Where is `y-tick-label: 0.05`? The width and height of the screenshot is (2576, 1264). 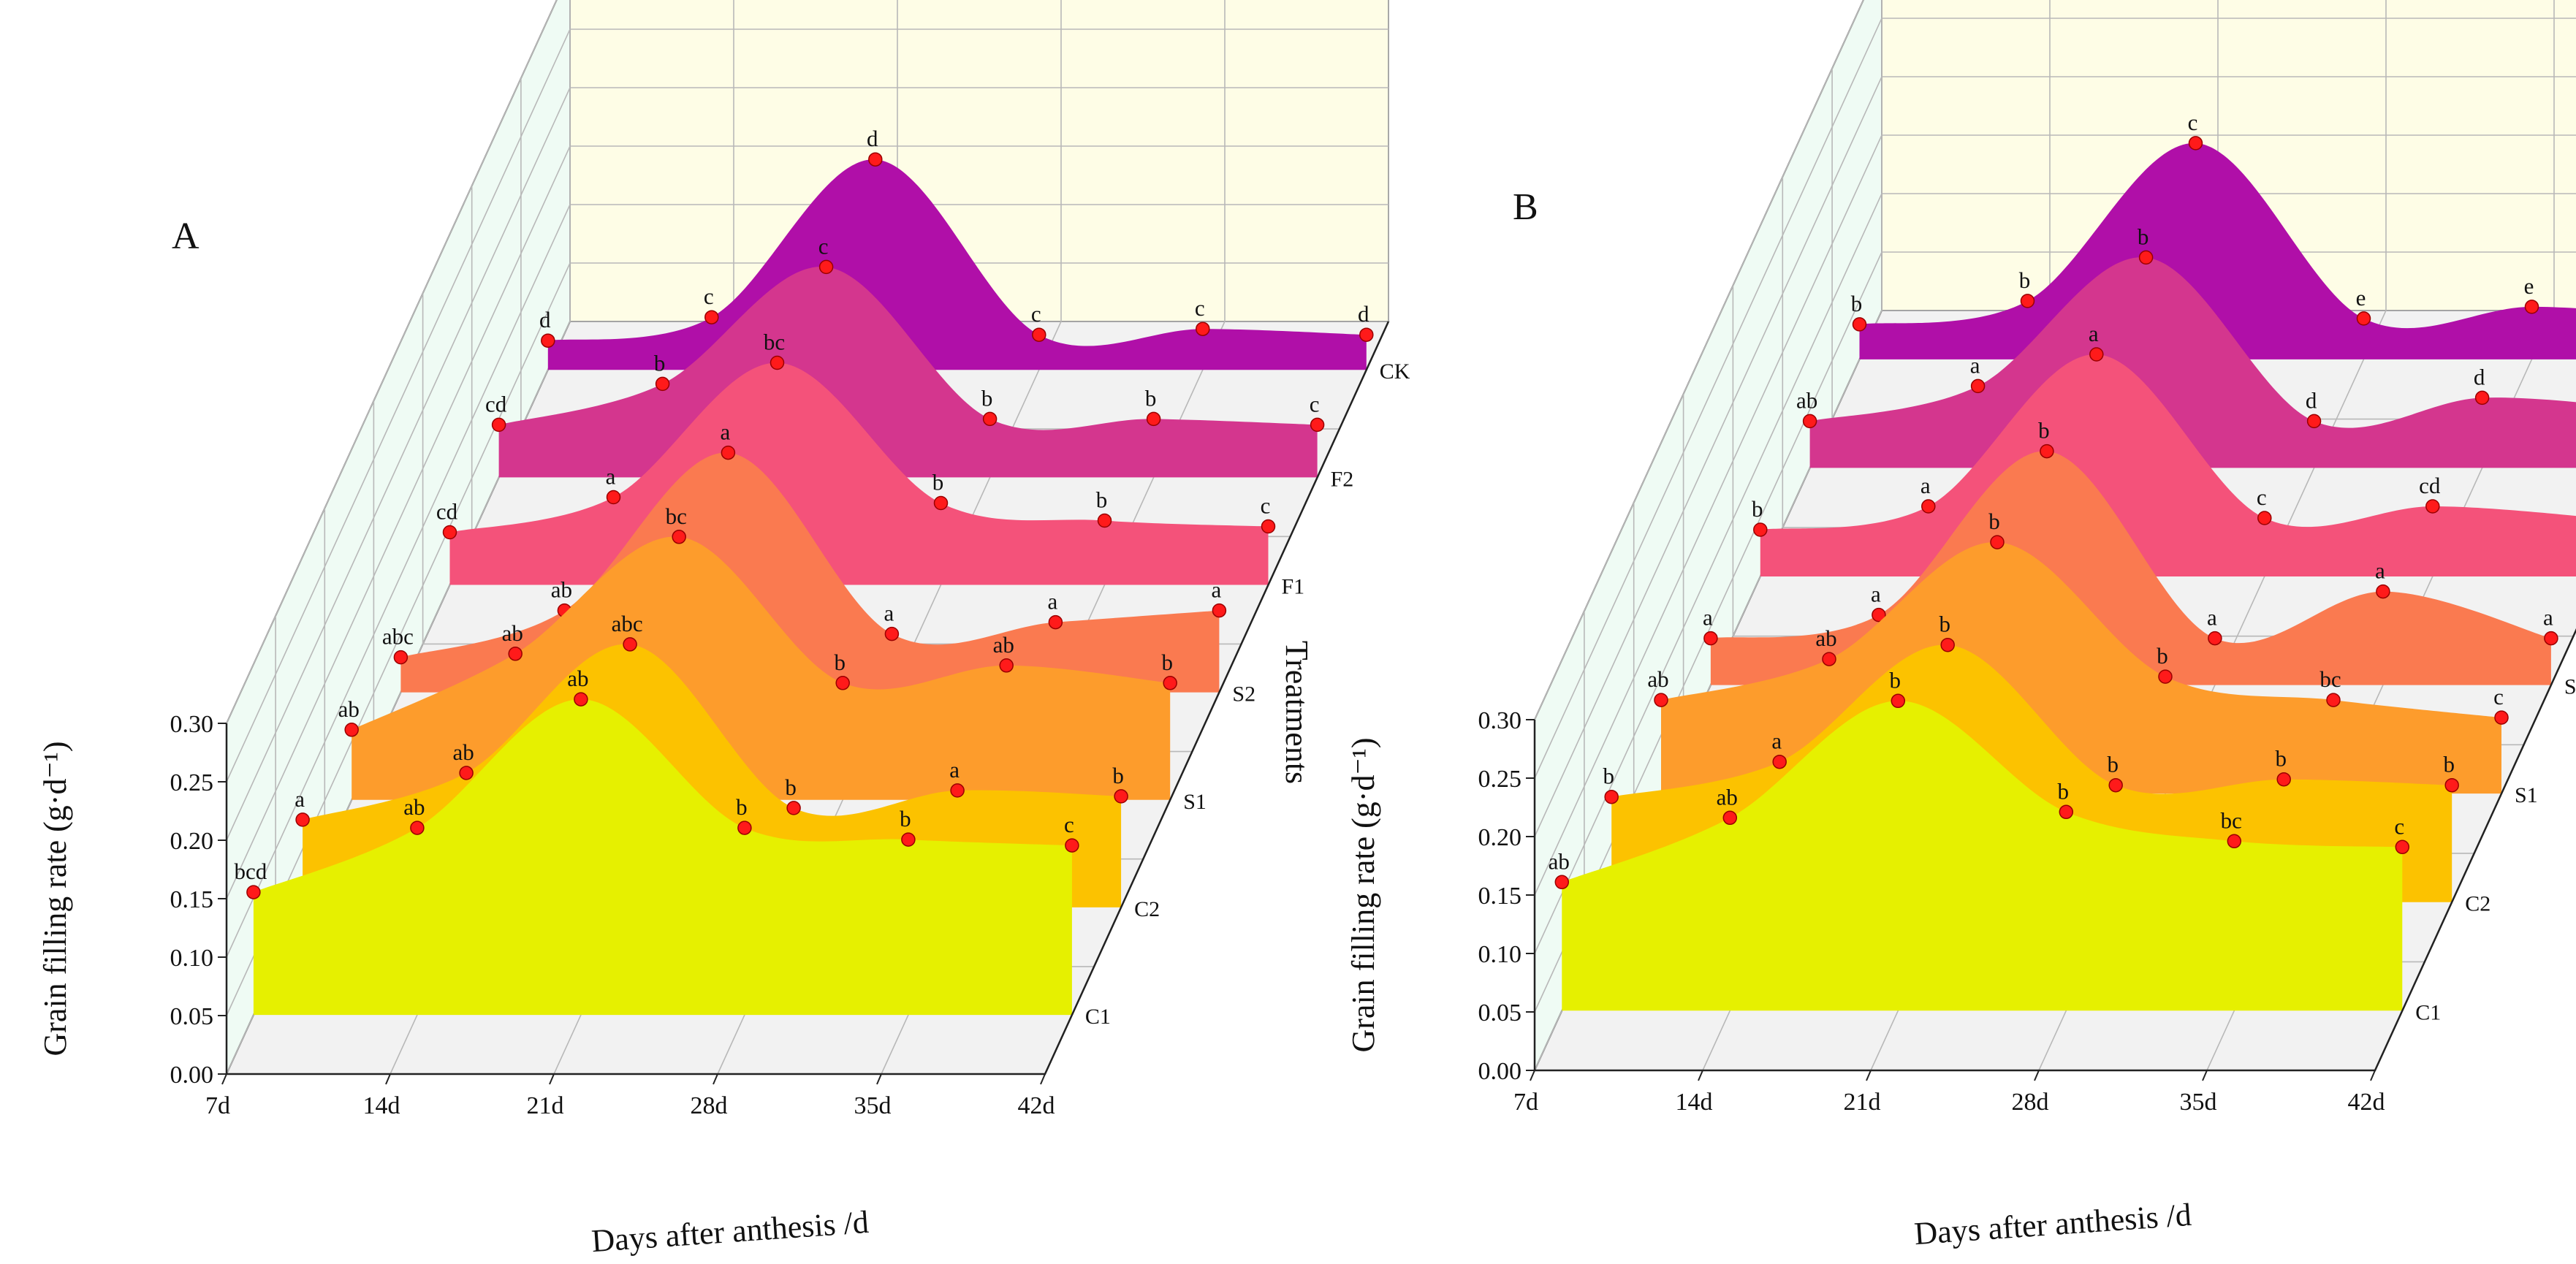 y-tick-label: 0.05 is located at coordinates (1500, 1013).